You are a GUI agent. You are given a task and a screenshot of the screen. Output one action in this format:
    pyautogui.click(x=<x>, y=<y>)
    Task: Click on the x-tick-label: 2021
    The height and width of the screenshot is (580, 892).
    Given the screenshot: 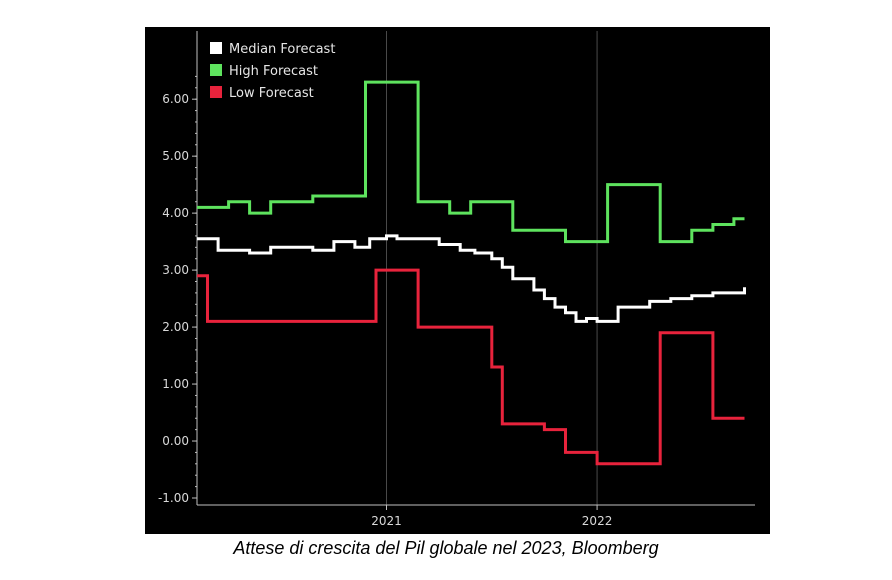 What is the action you would take?
    pyautogui.click(x=386, y=521)
    